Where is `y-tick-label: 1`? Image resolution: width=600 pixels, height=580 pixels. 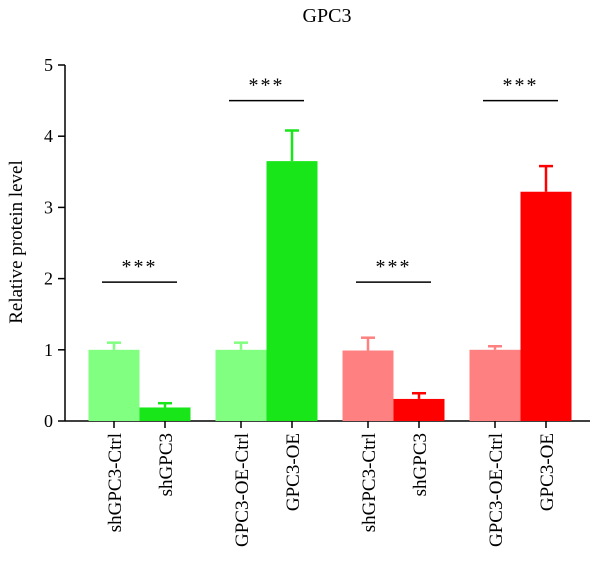
y-tick-label: 1 is located at coordinates (48, 350).